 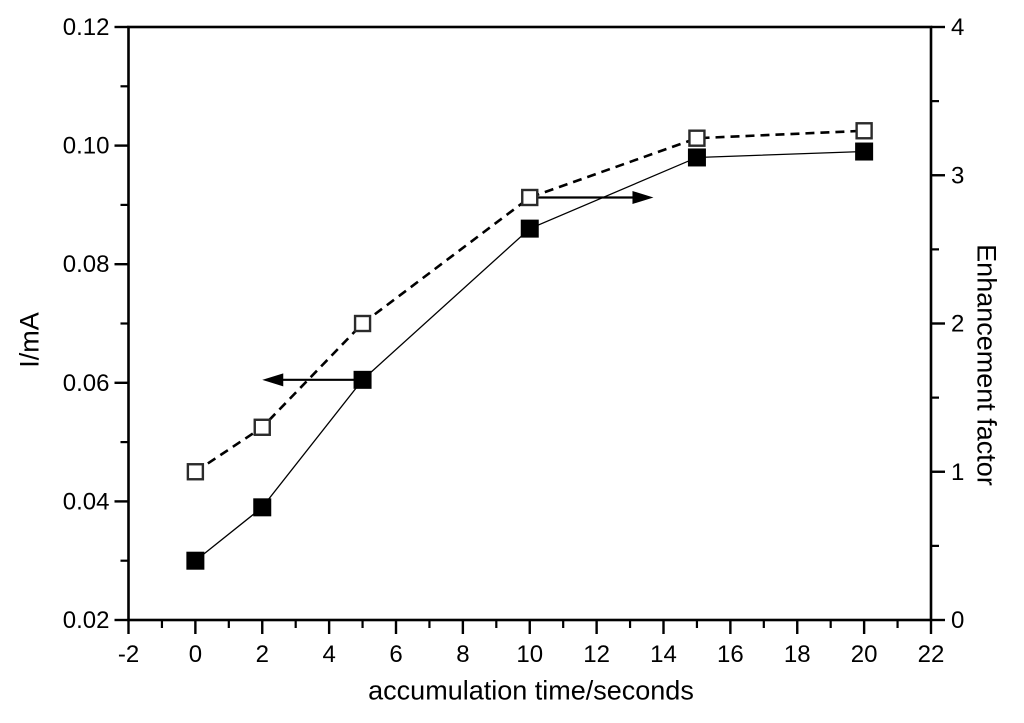 I want to click on y-right-tick-label: 1, so click(x=957, y=472).